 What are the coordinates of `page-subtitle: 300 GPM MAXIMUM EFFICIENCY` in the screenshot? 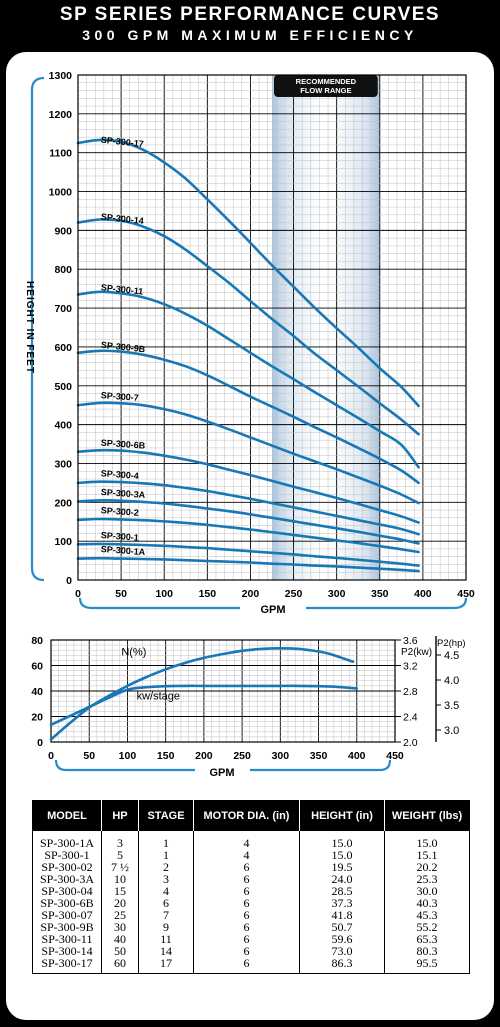 It's located at (250, 35).